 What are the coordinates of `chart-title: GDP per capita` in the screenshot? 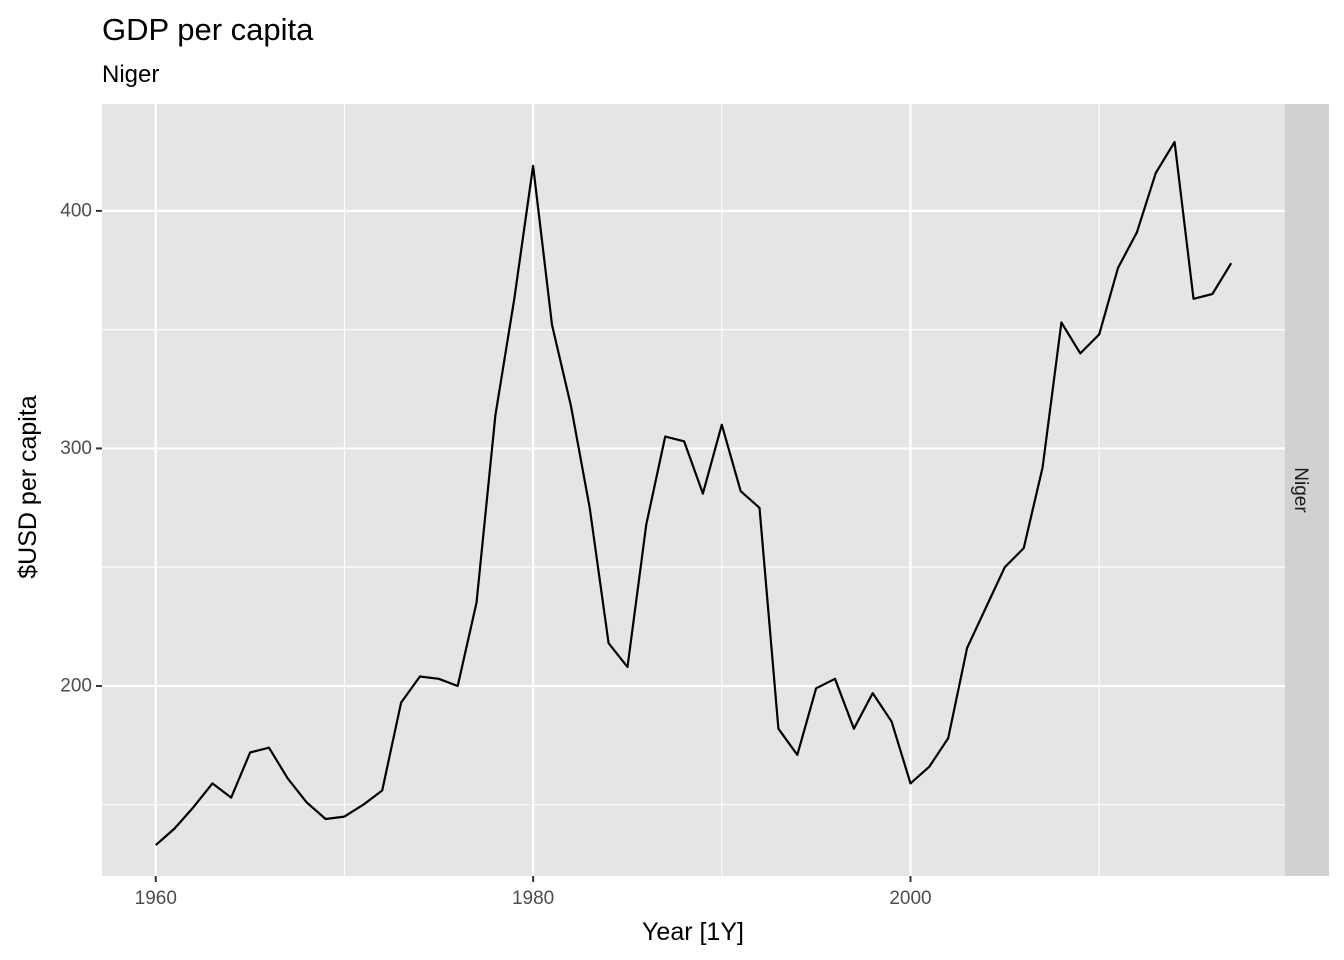 It's located at (208, 29).